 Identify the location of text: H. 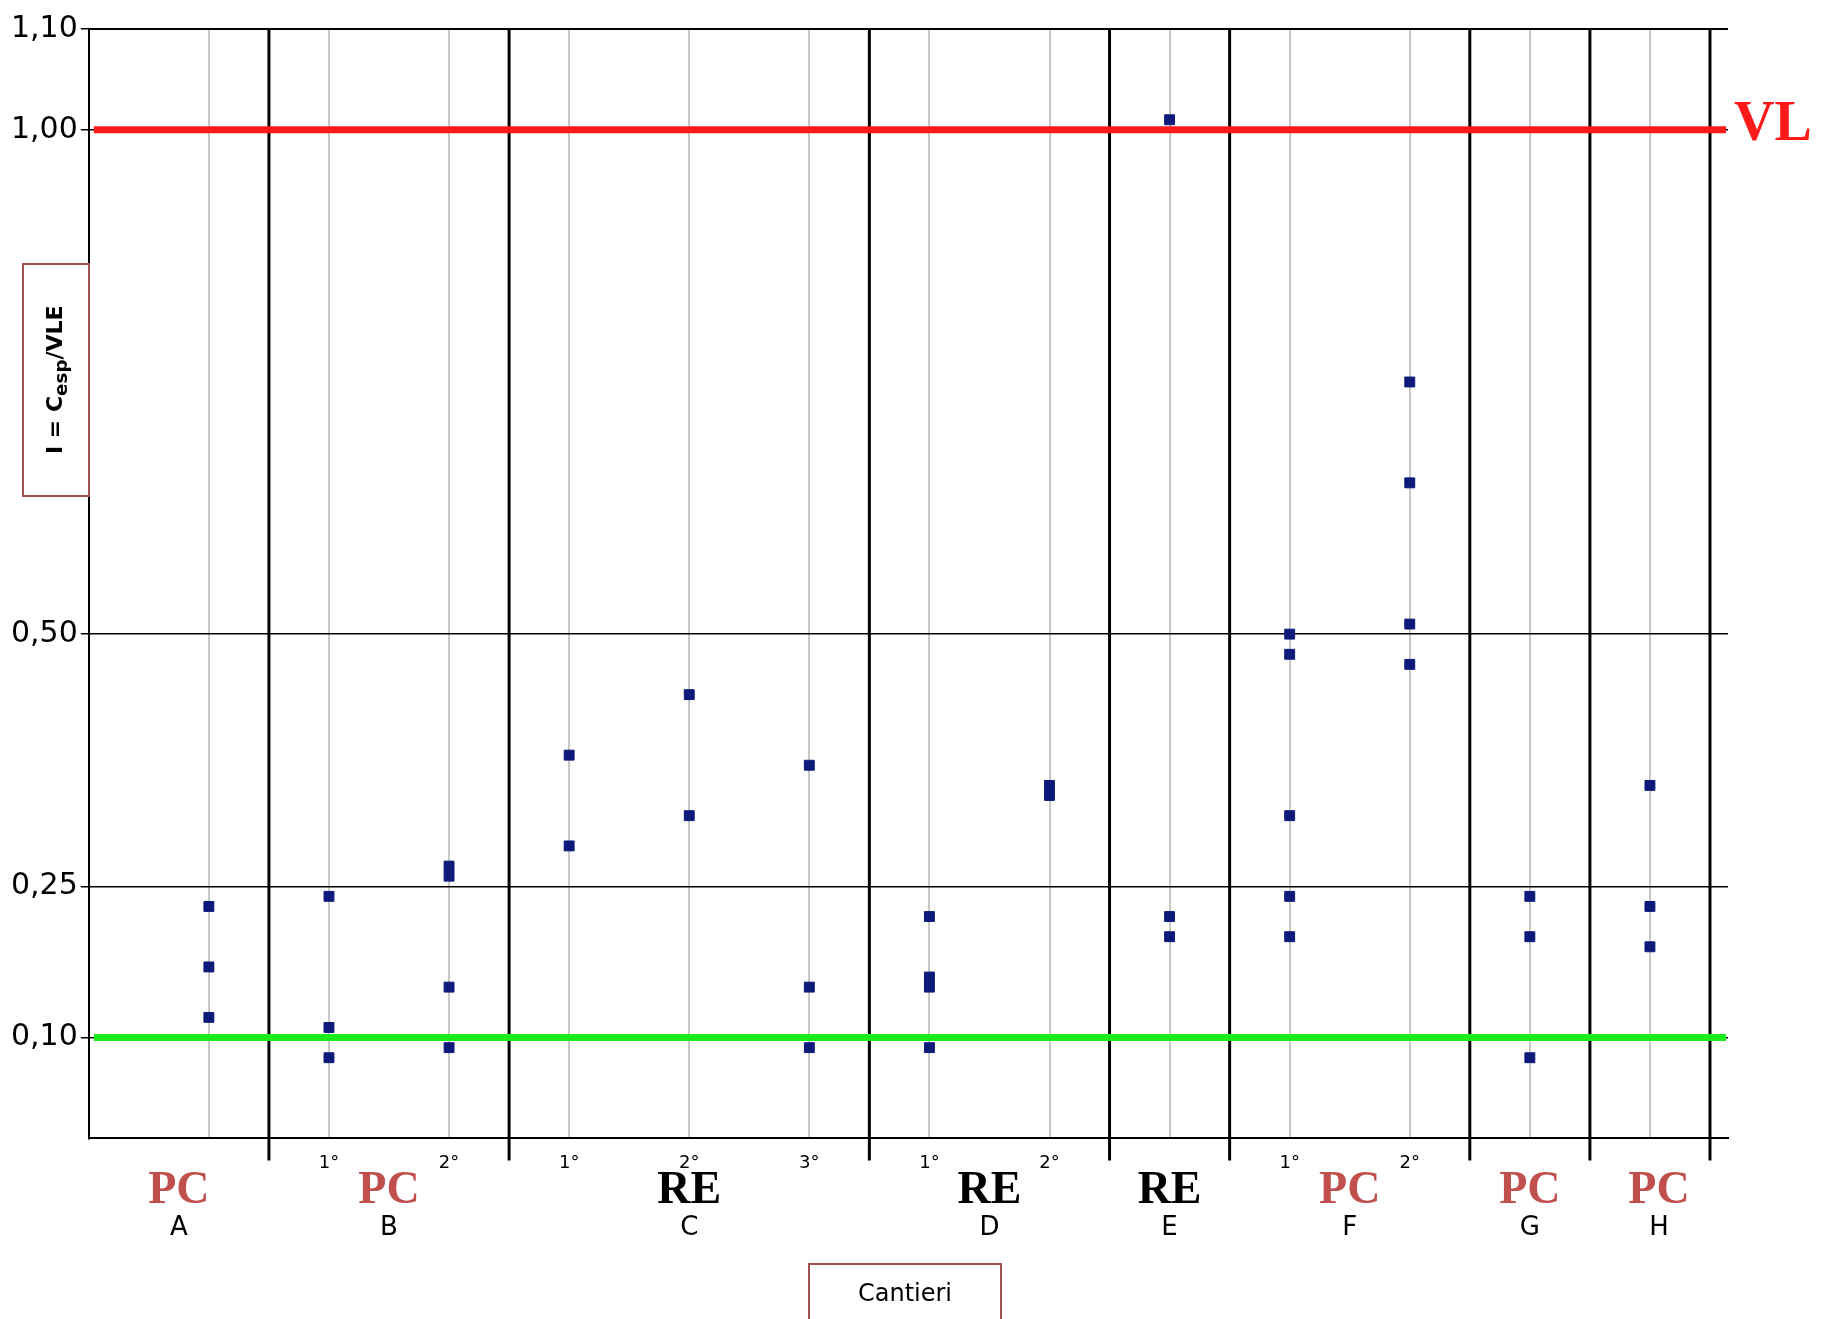
(1659, 1226).